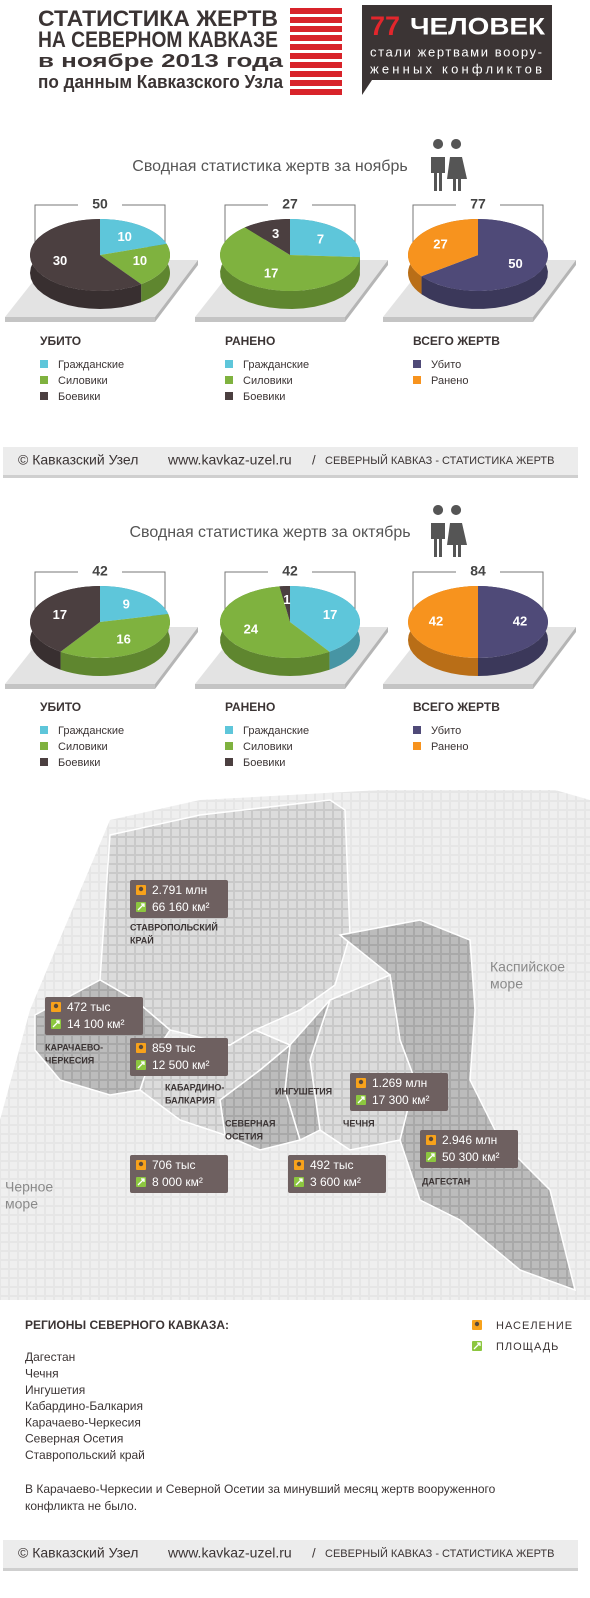  Describe the element at coordinates (96, 1024) in the screenshot. I see `region-area: 14 100 км²` at that location.